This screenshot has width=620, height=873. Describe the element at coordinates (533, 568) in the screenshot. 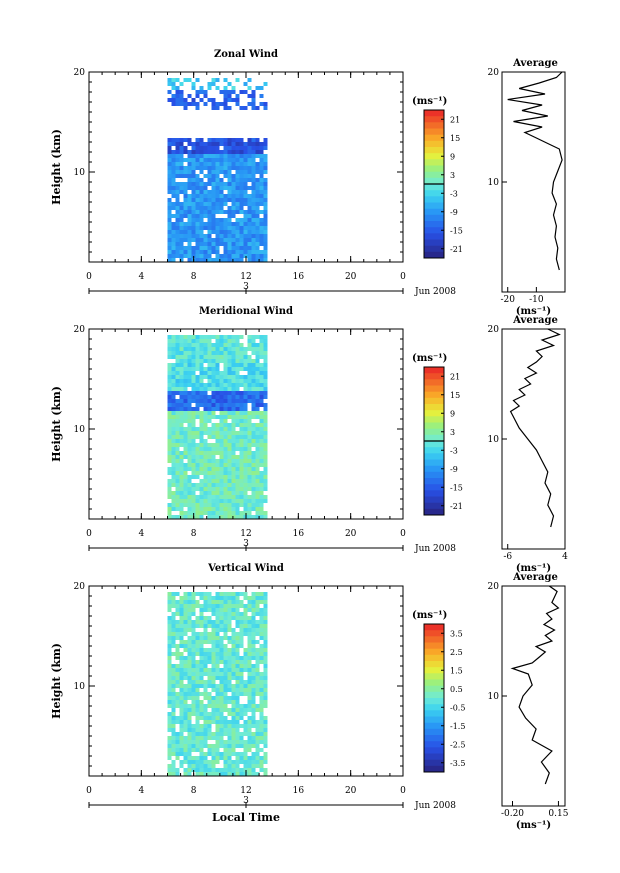

I see `average-unit: (ms⁻¹)` at that location.